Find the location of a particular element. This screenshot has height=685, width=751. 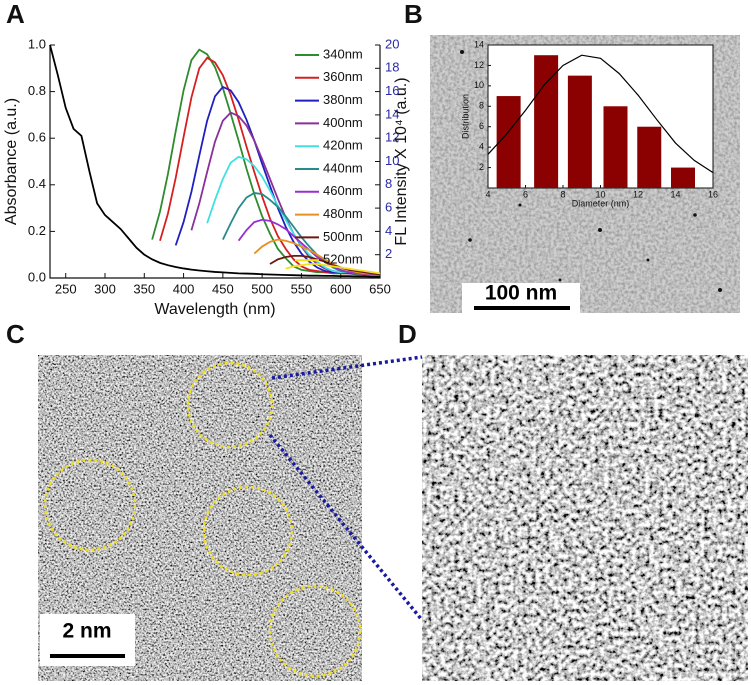

x-tick-label: 550 is located at coordinates (302, 288).